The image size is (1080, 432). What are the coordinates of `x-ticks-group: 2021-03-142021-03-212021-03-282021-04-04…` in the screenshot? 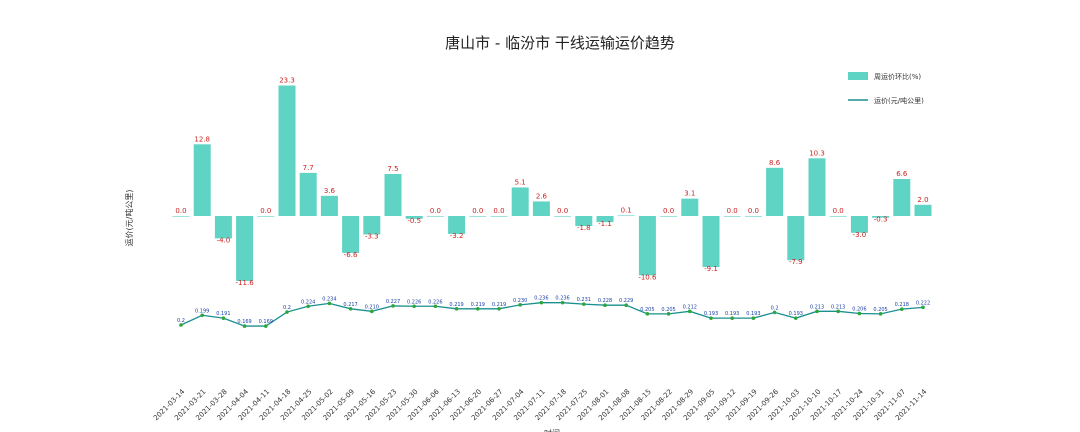 It's located at (540, 404).